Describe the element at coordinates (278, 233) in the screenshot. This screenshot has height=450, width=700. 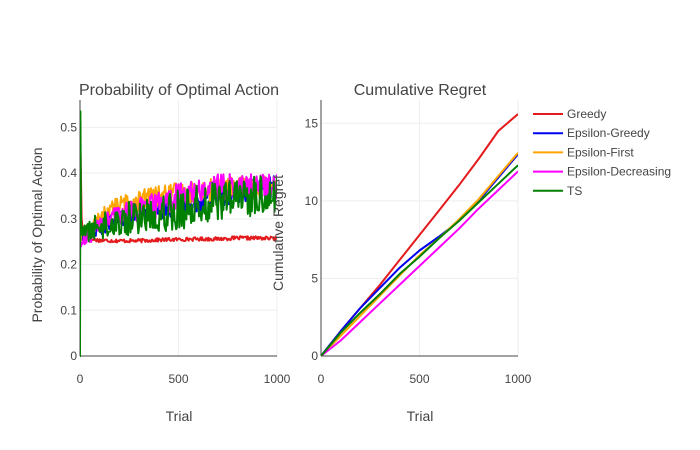
I see `y-axis-title: Cumulative Regret` at that location.